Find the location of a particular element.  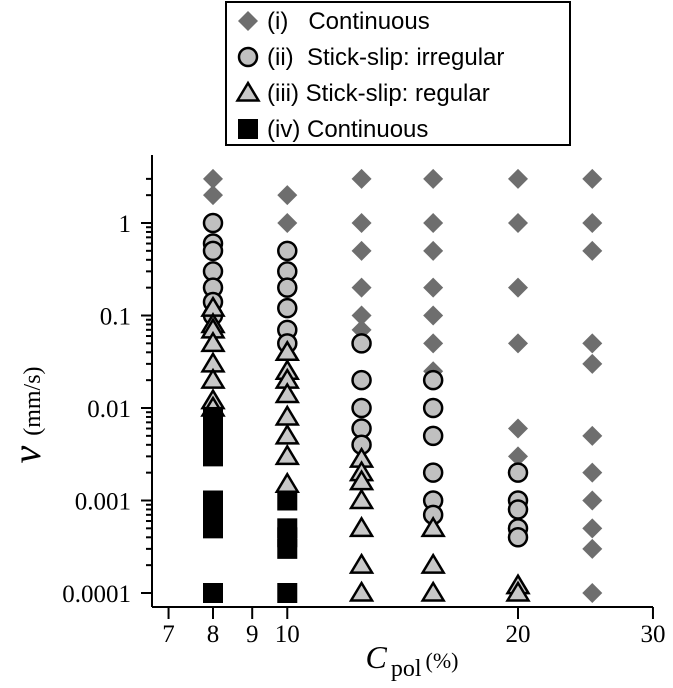

y-tick-label: 1 is located at coordinates (125, 224).